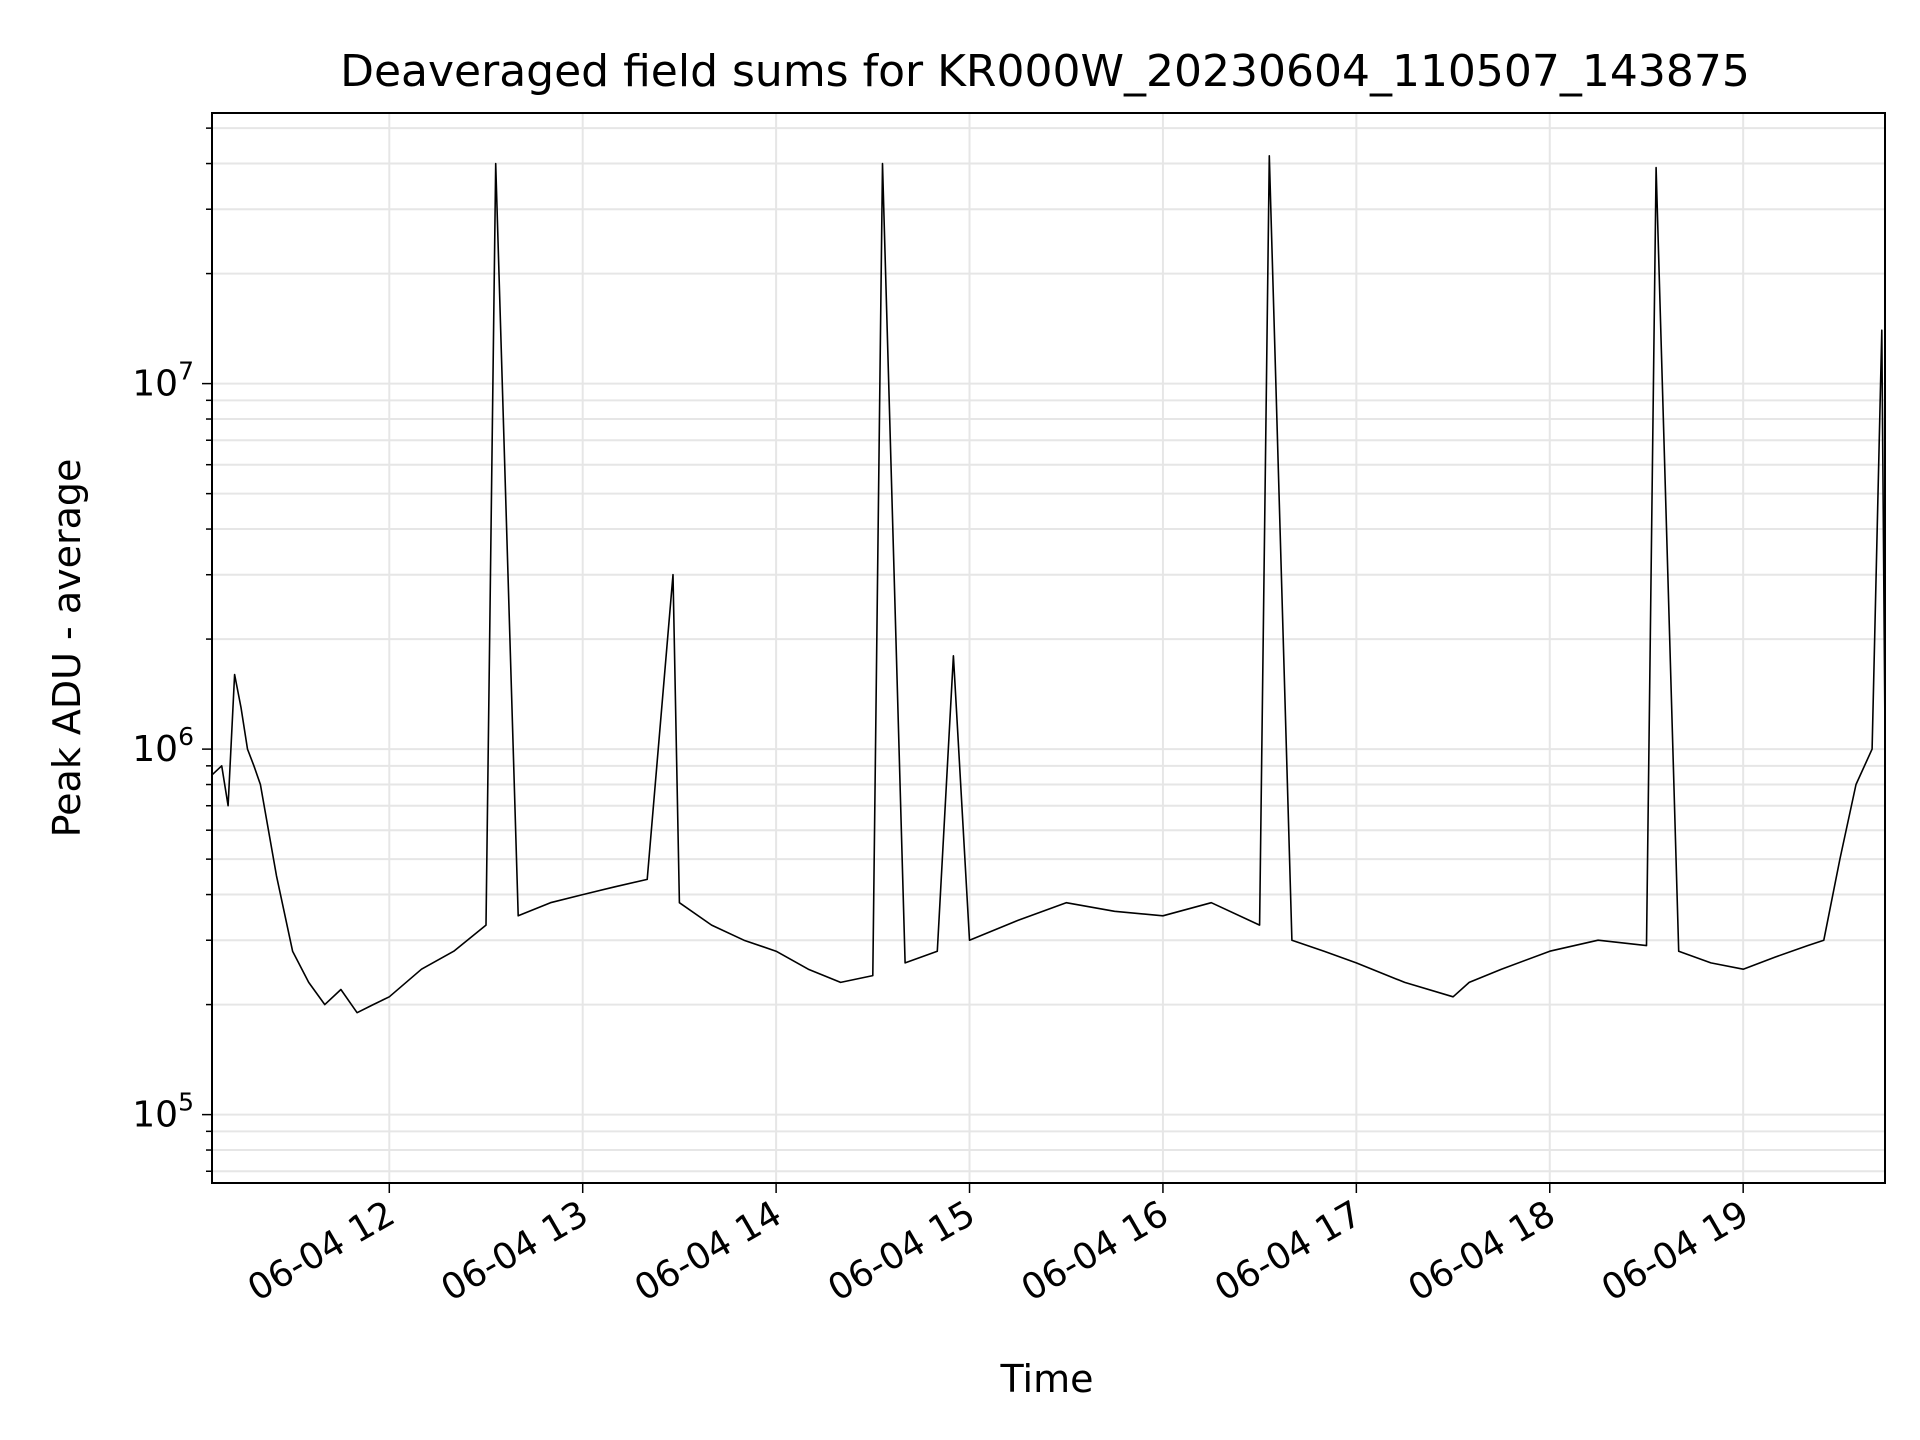  What do you see at coordinates (163, 746) in the screenshot?
I see `y-tick-label: 10⁶` at bounding box center [163, 746].